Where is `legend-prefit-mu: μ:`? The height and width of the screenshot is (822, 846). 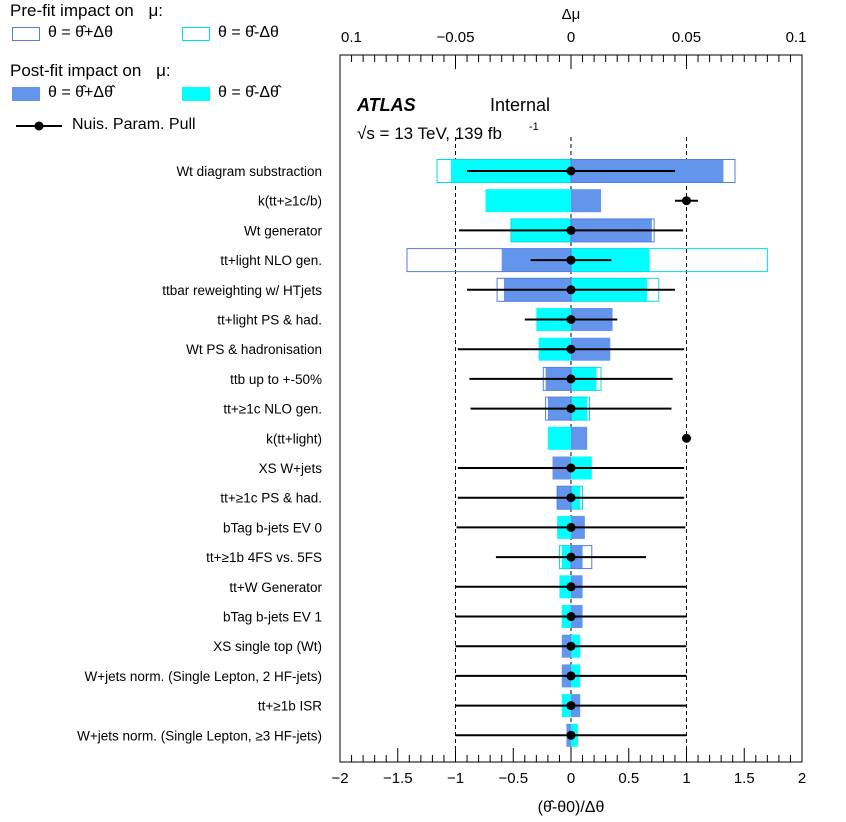 legend-prefit-mu: μ: is located at coordinates (156, 10).